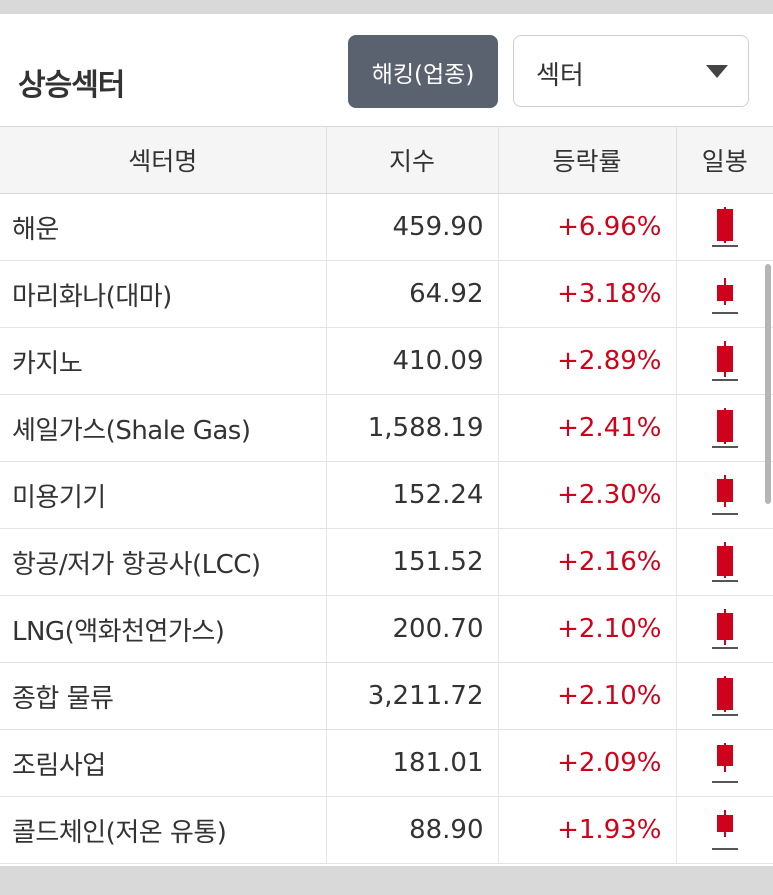 This screenshot has height=895, width=773. Describe the element at coordinates (412, 696) in the screenshot. I see `sector-index: 3,211.72` at that location.